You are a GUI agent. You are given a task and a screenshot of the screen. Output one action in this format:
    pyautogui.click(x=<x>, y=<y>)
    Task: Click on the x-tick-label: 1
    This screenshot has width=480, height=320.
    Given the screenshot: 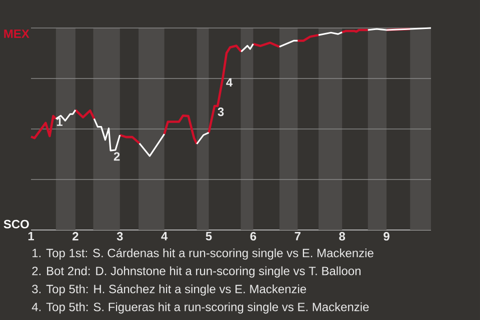 What is the action you would take?
    pyautogui.click(x=31, y=236)
    